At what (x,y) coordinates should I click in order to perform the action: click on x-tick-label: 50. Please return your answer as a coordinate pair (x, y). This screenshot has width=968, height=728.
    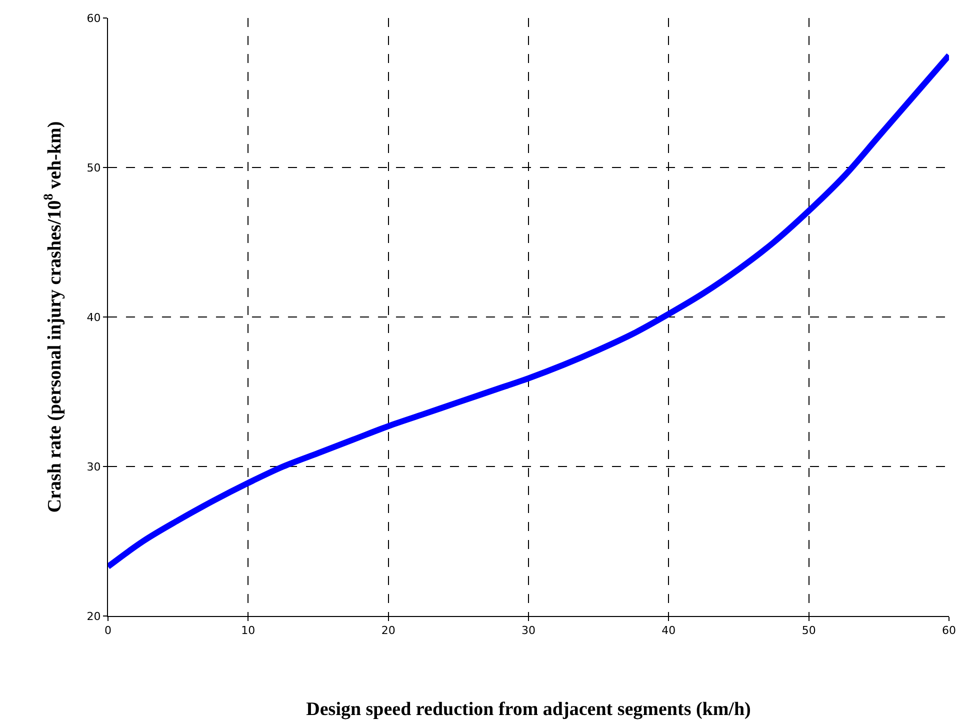
    Looking at the image, I should click on (809, 631).